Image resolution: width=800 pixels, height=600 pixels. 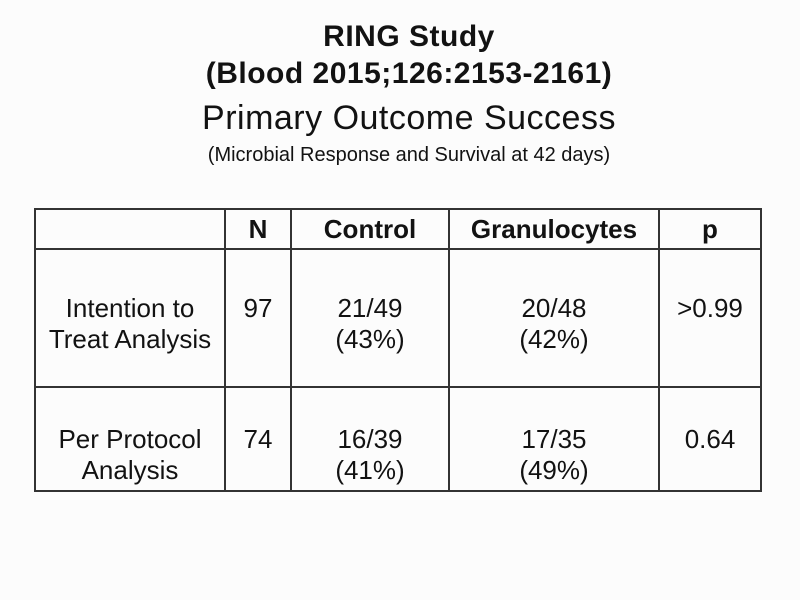 I want to click on granulocytes-ratio: 17/35, so click(x=554, y=439).